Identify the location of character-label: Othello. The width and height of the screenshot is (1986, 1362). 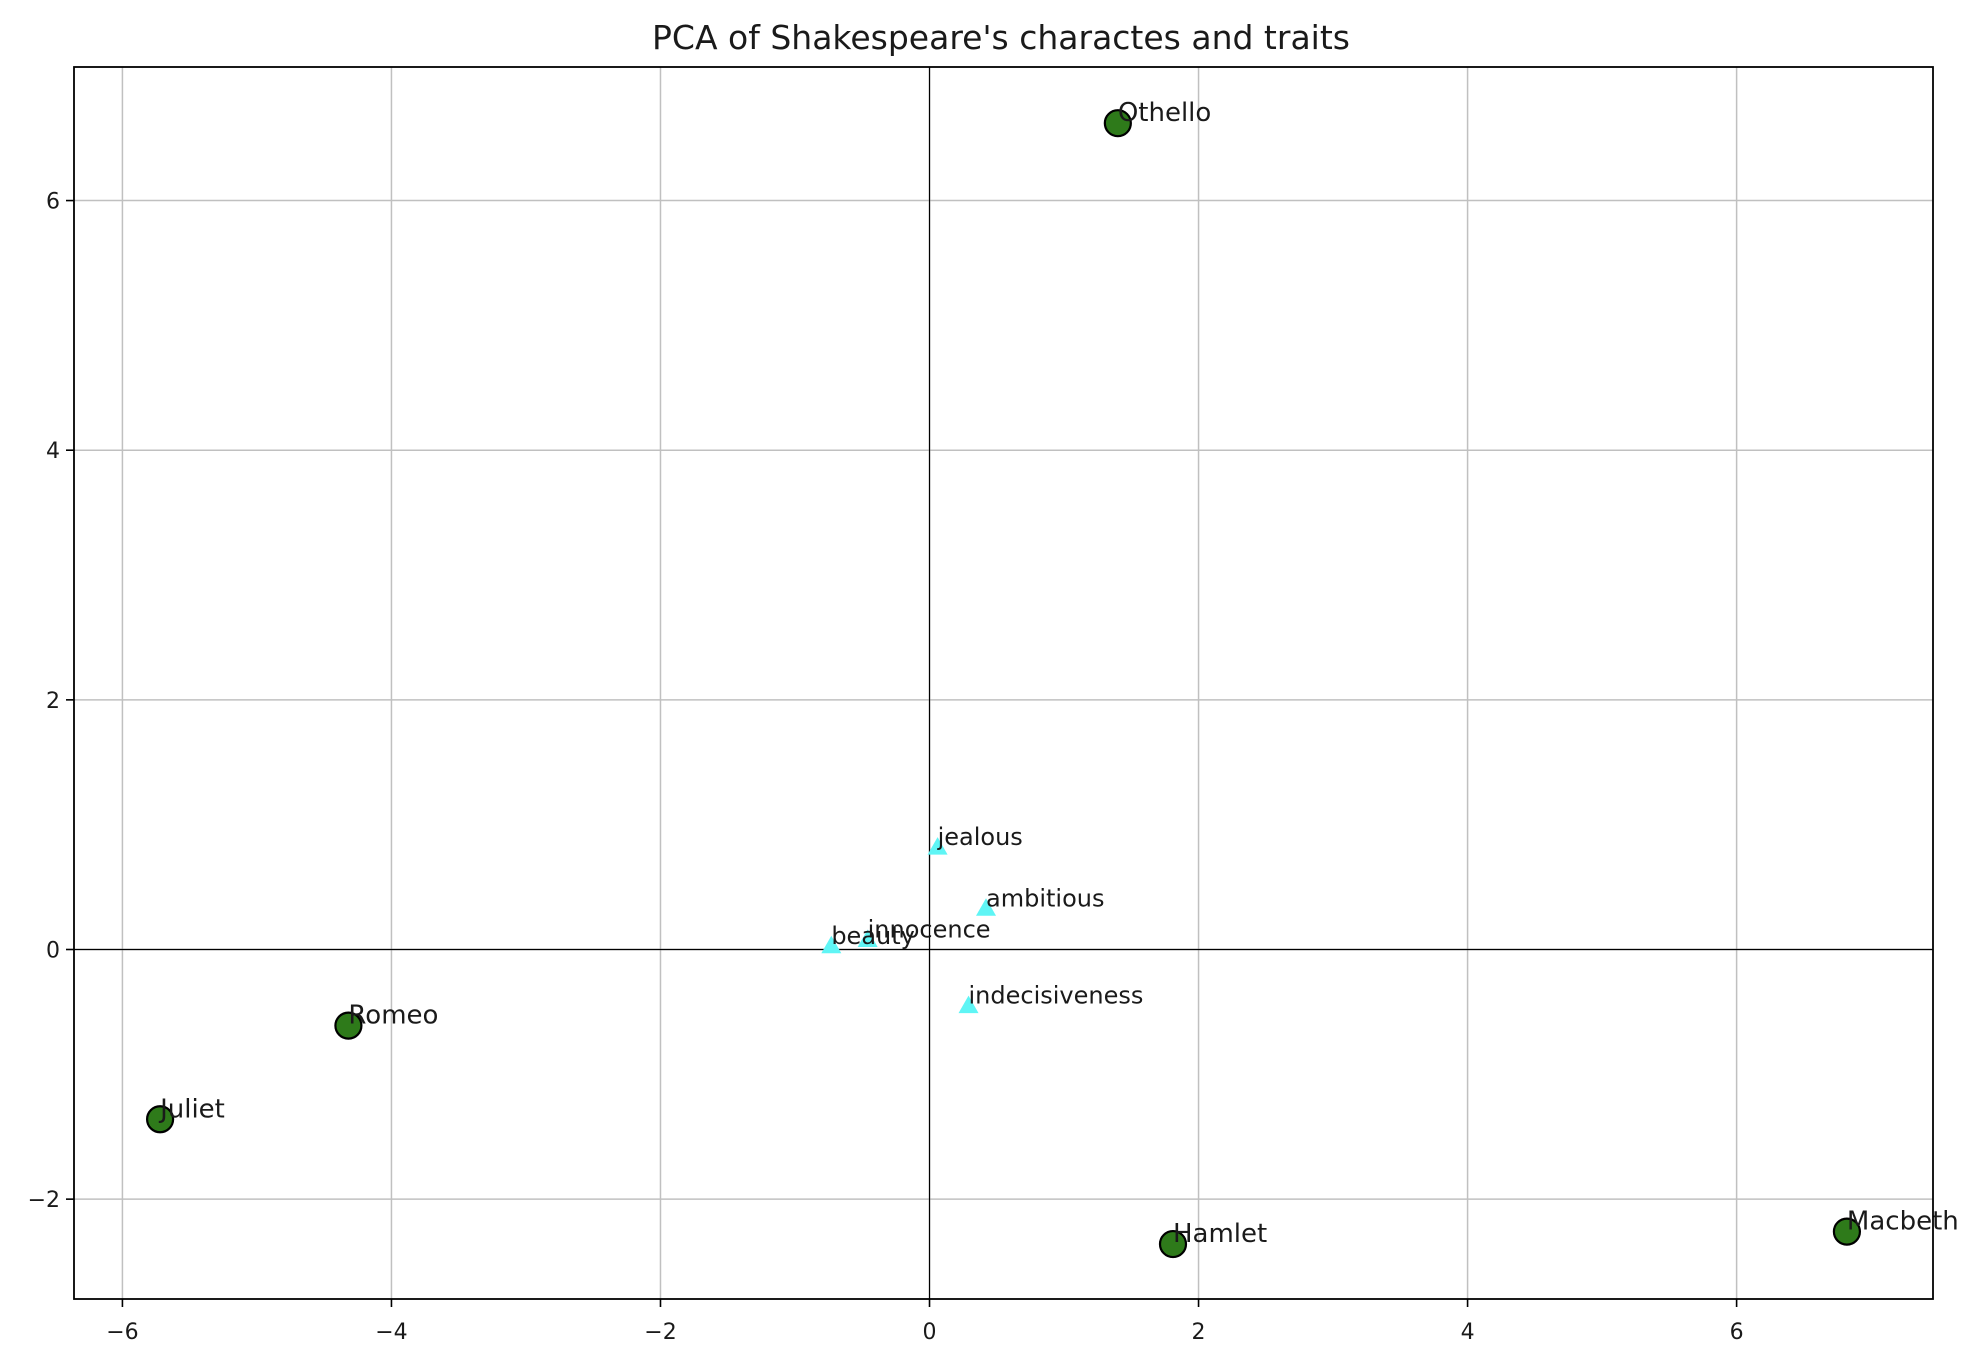
(1165, 113).